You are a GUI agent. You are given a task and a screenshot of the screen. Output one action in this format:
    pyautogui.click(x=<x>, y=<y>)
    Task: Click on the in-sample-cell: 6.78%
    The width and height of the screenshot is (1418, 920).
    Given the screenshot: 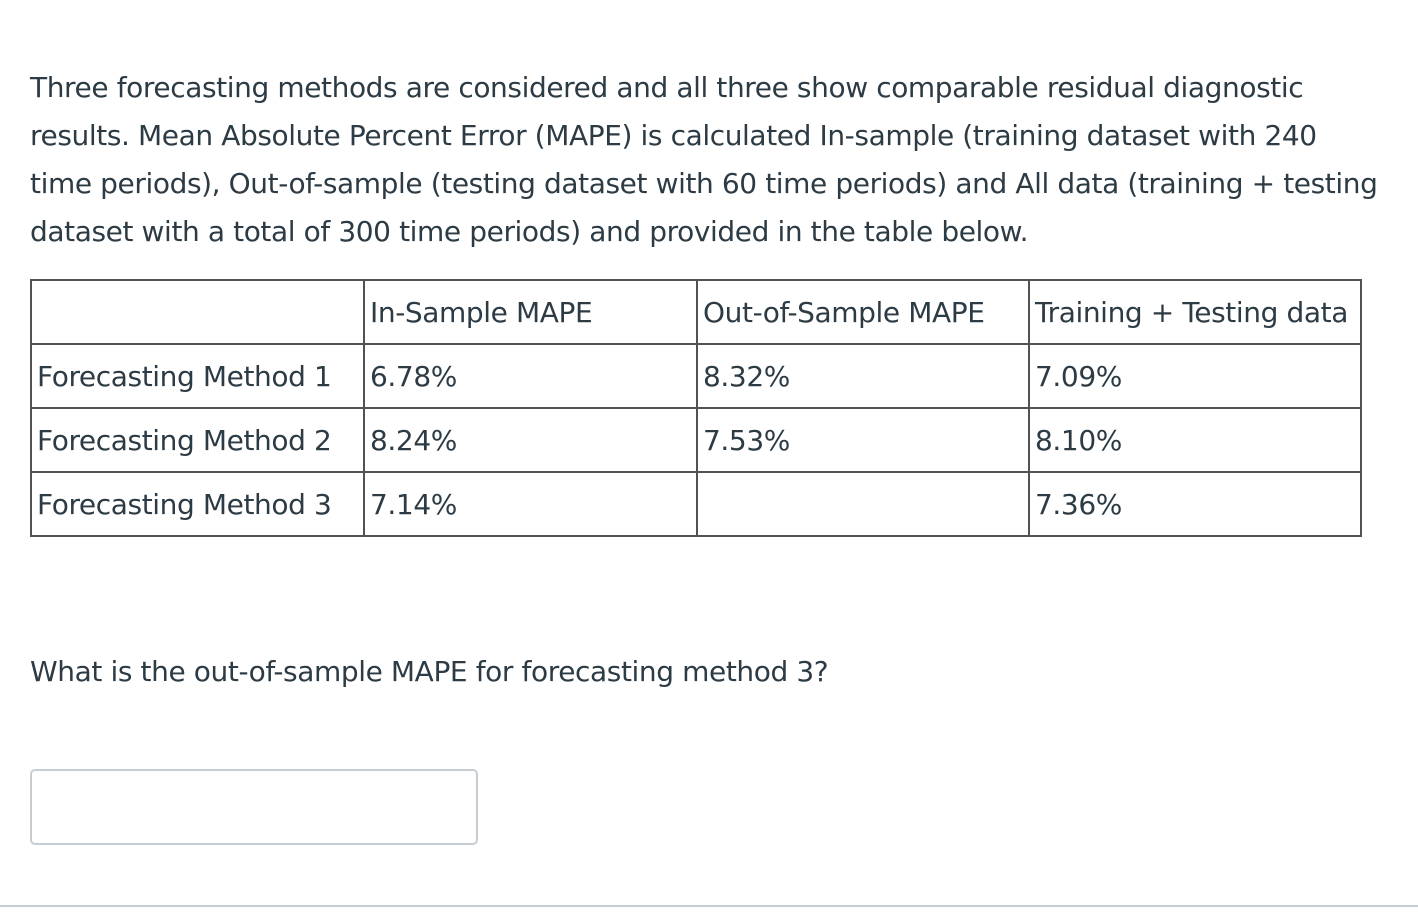 What is the action you would take?
    pyautogui.click(x=530, y=376)
    